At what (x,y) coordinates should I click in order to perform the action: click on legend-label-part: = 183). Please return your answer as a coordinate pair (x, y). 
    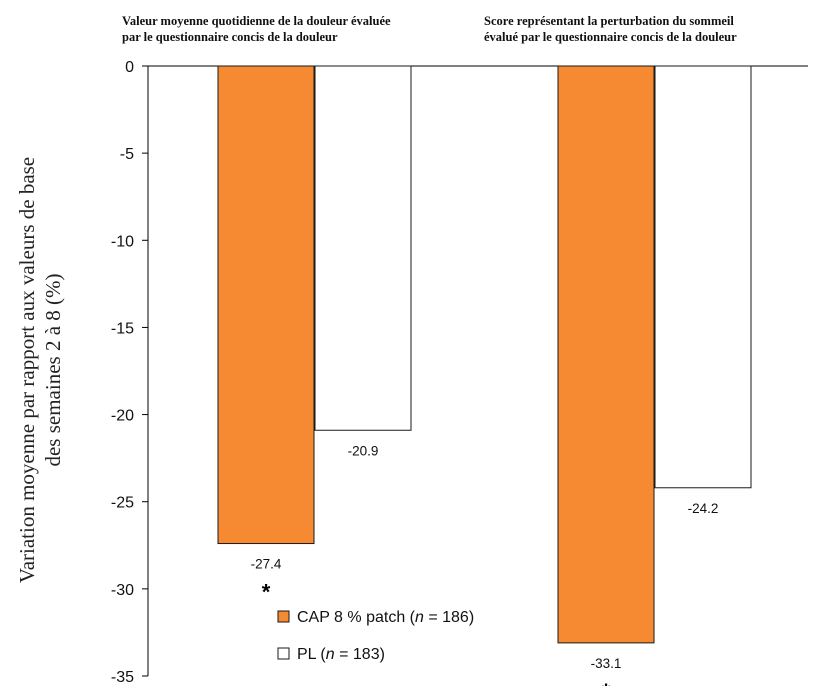
    Looking at the image, I should click on (360, 654).